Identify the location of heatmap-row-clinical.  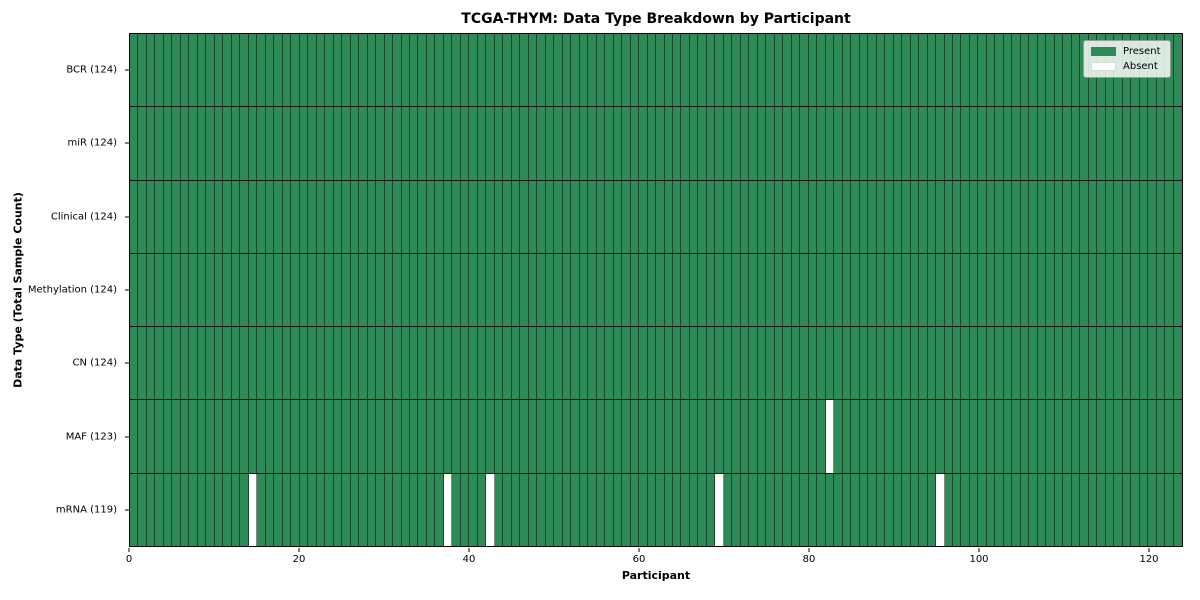
(656, 217).